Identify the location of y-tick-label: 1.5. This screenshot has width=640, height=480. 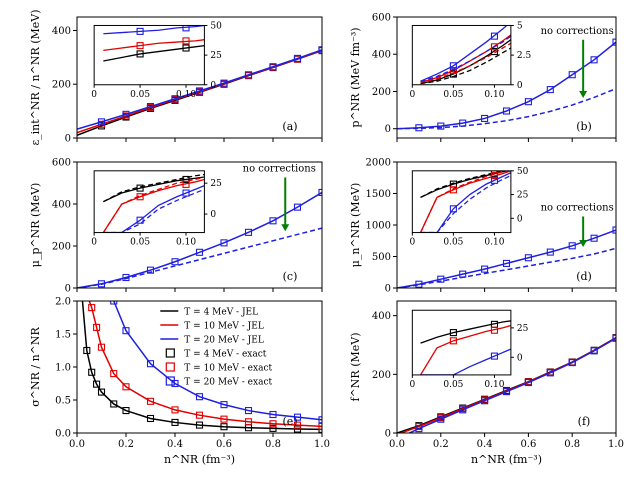
(63, 335).